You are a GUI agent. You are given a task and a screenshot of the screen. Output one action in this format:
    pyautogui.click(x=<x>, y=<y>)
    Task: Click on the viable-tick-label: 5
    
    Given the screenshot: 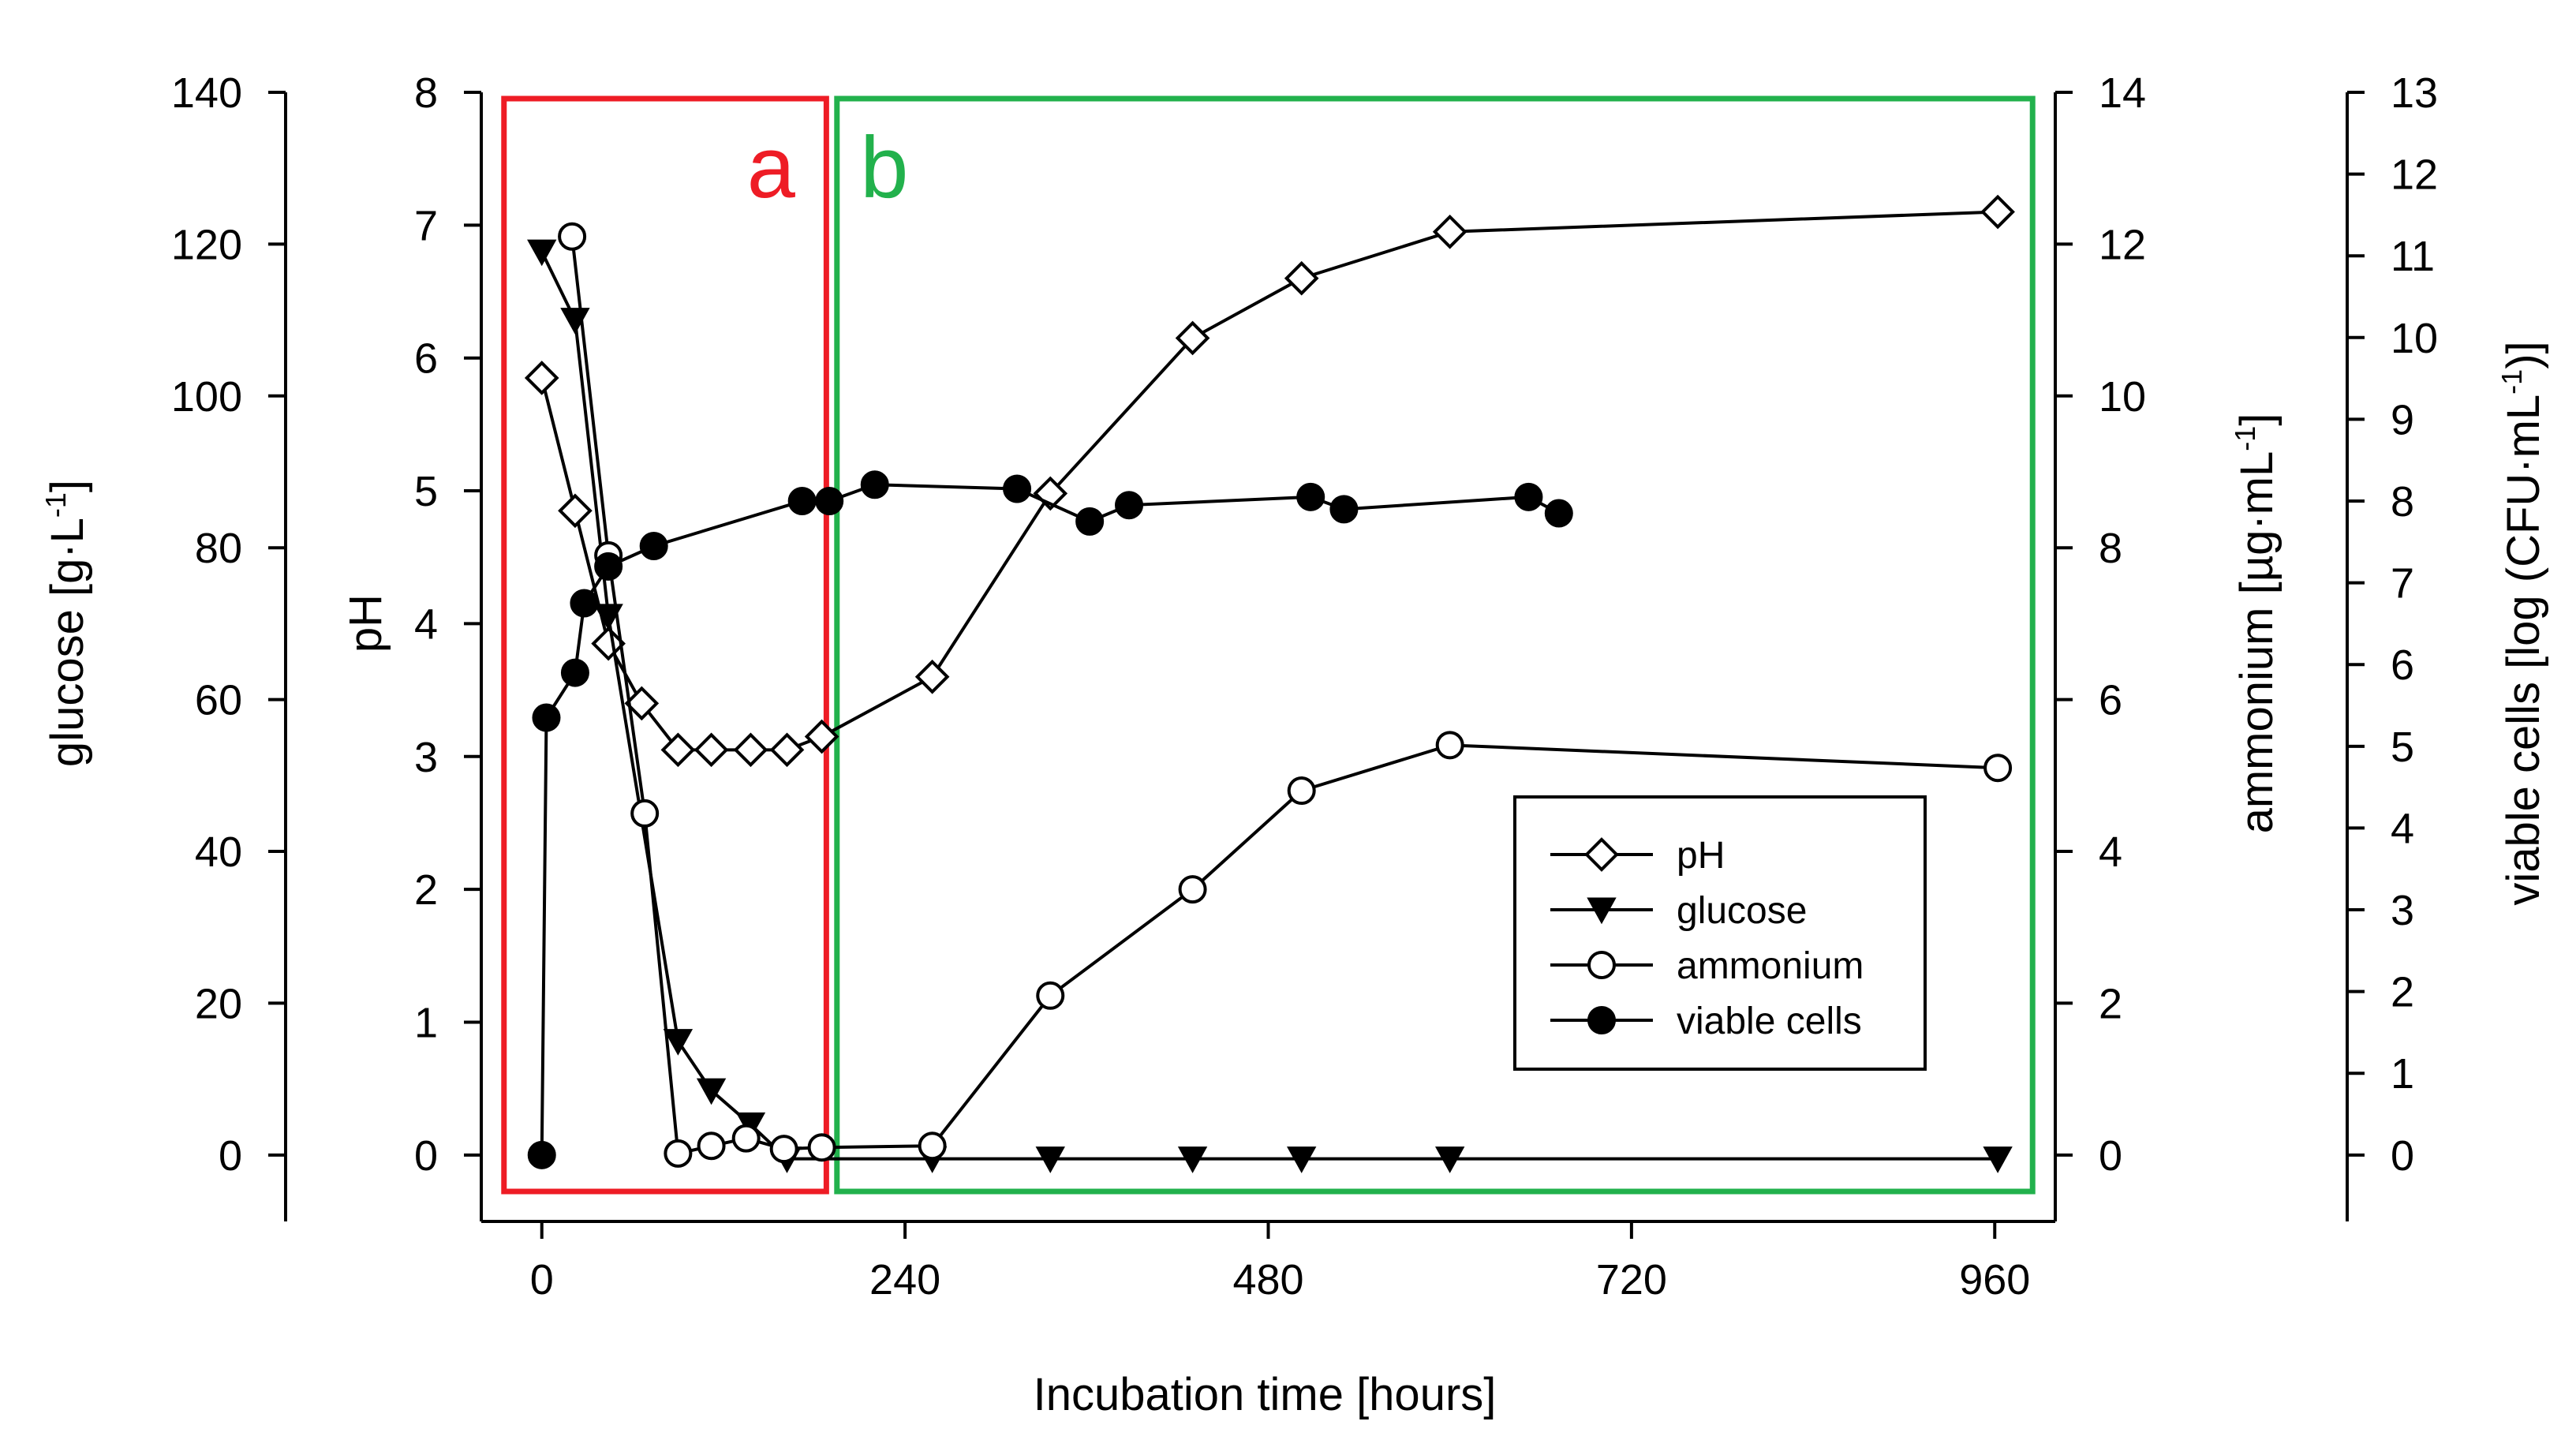 What is the action you would take?
    pyautogui.click(x=2402, y=747)
    